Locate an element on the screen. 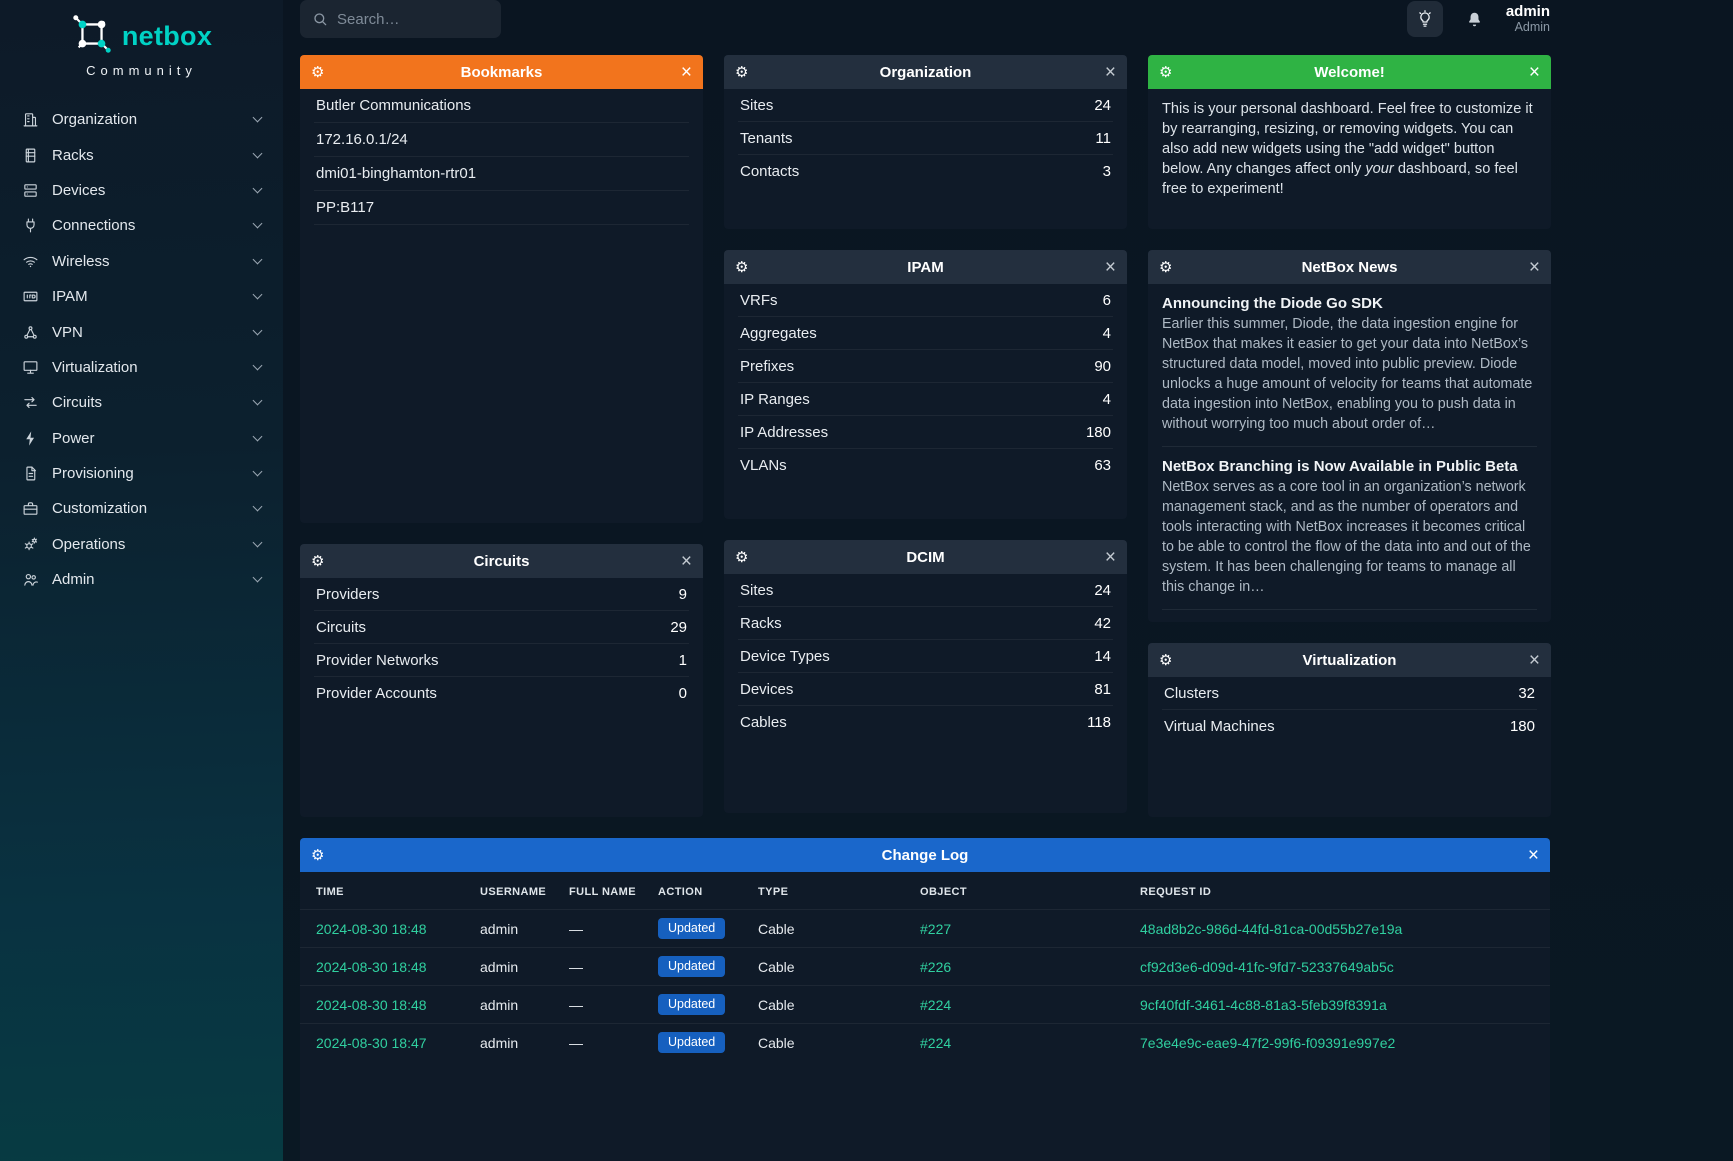 Image resolution: width=1733 pixels, height=1161 pixels. news-headline-link: A New Look For NetBox and NetBox Labs is located at coordinates (1349, 621).